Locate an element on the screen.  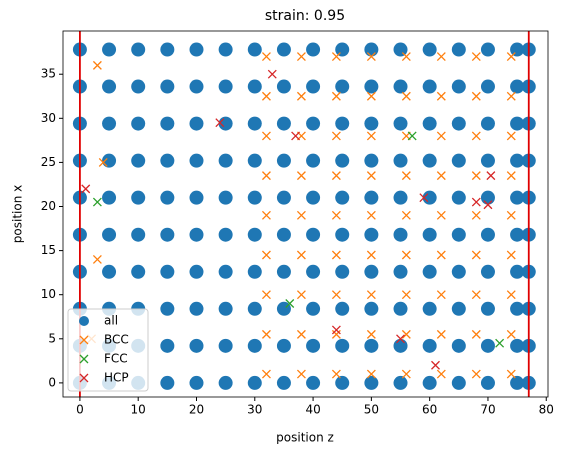
y-tick-label: 10 is located at coordinates (48, 294).